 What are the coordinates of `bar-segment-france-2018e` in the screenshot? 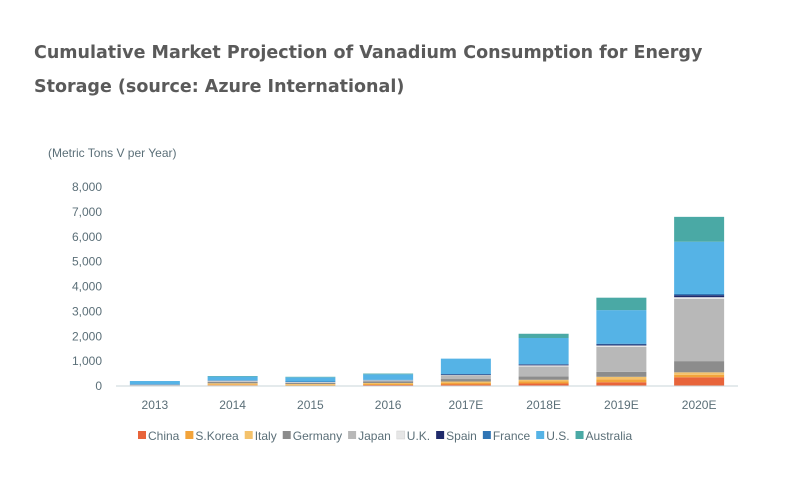 It's located at (543, 364).